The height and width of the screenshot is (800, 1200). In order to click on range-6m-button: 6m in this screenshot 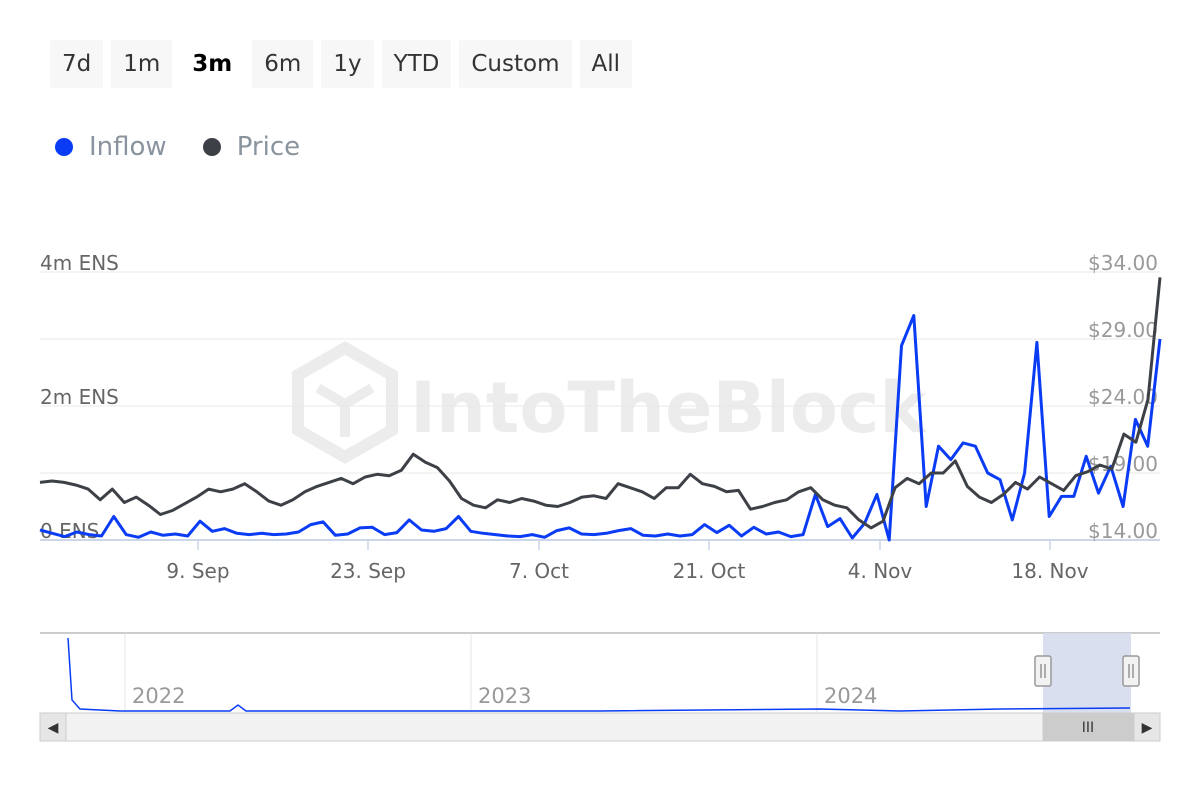, I will do `click(283, 64)`.